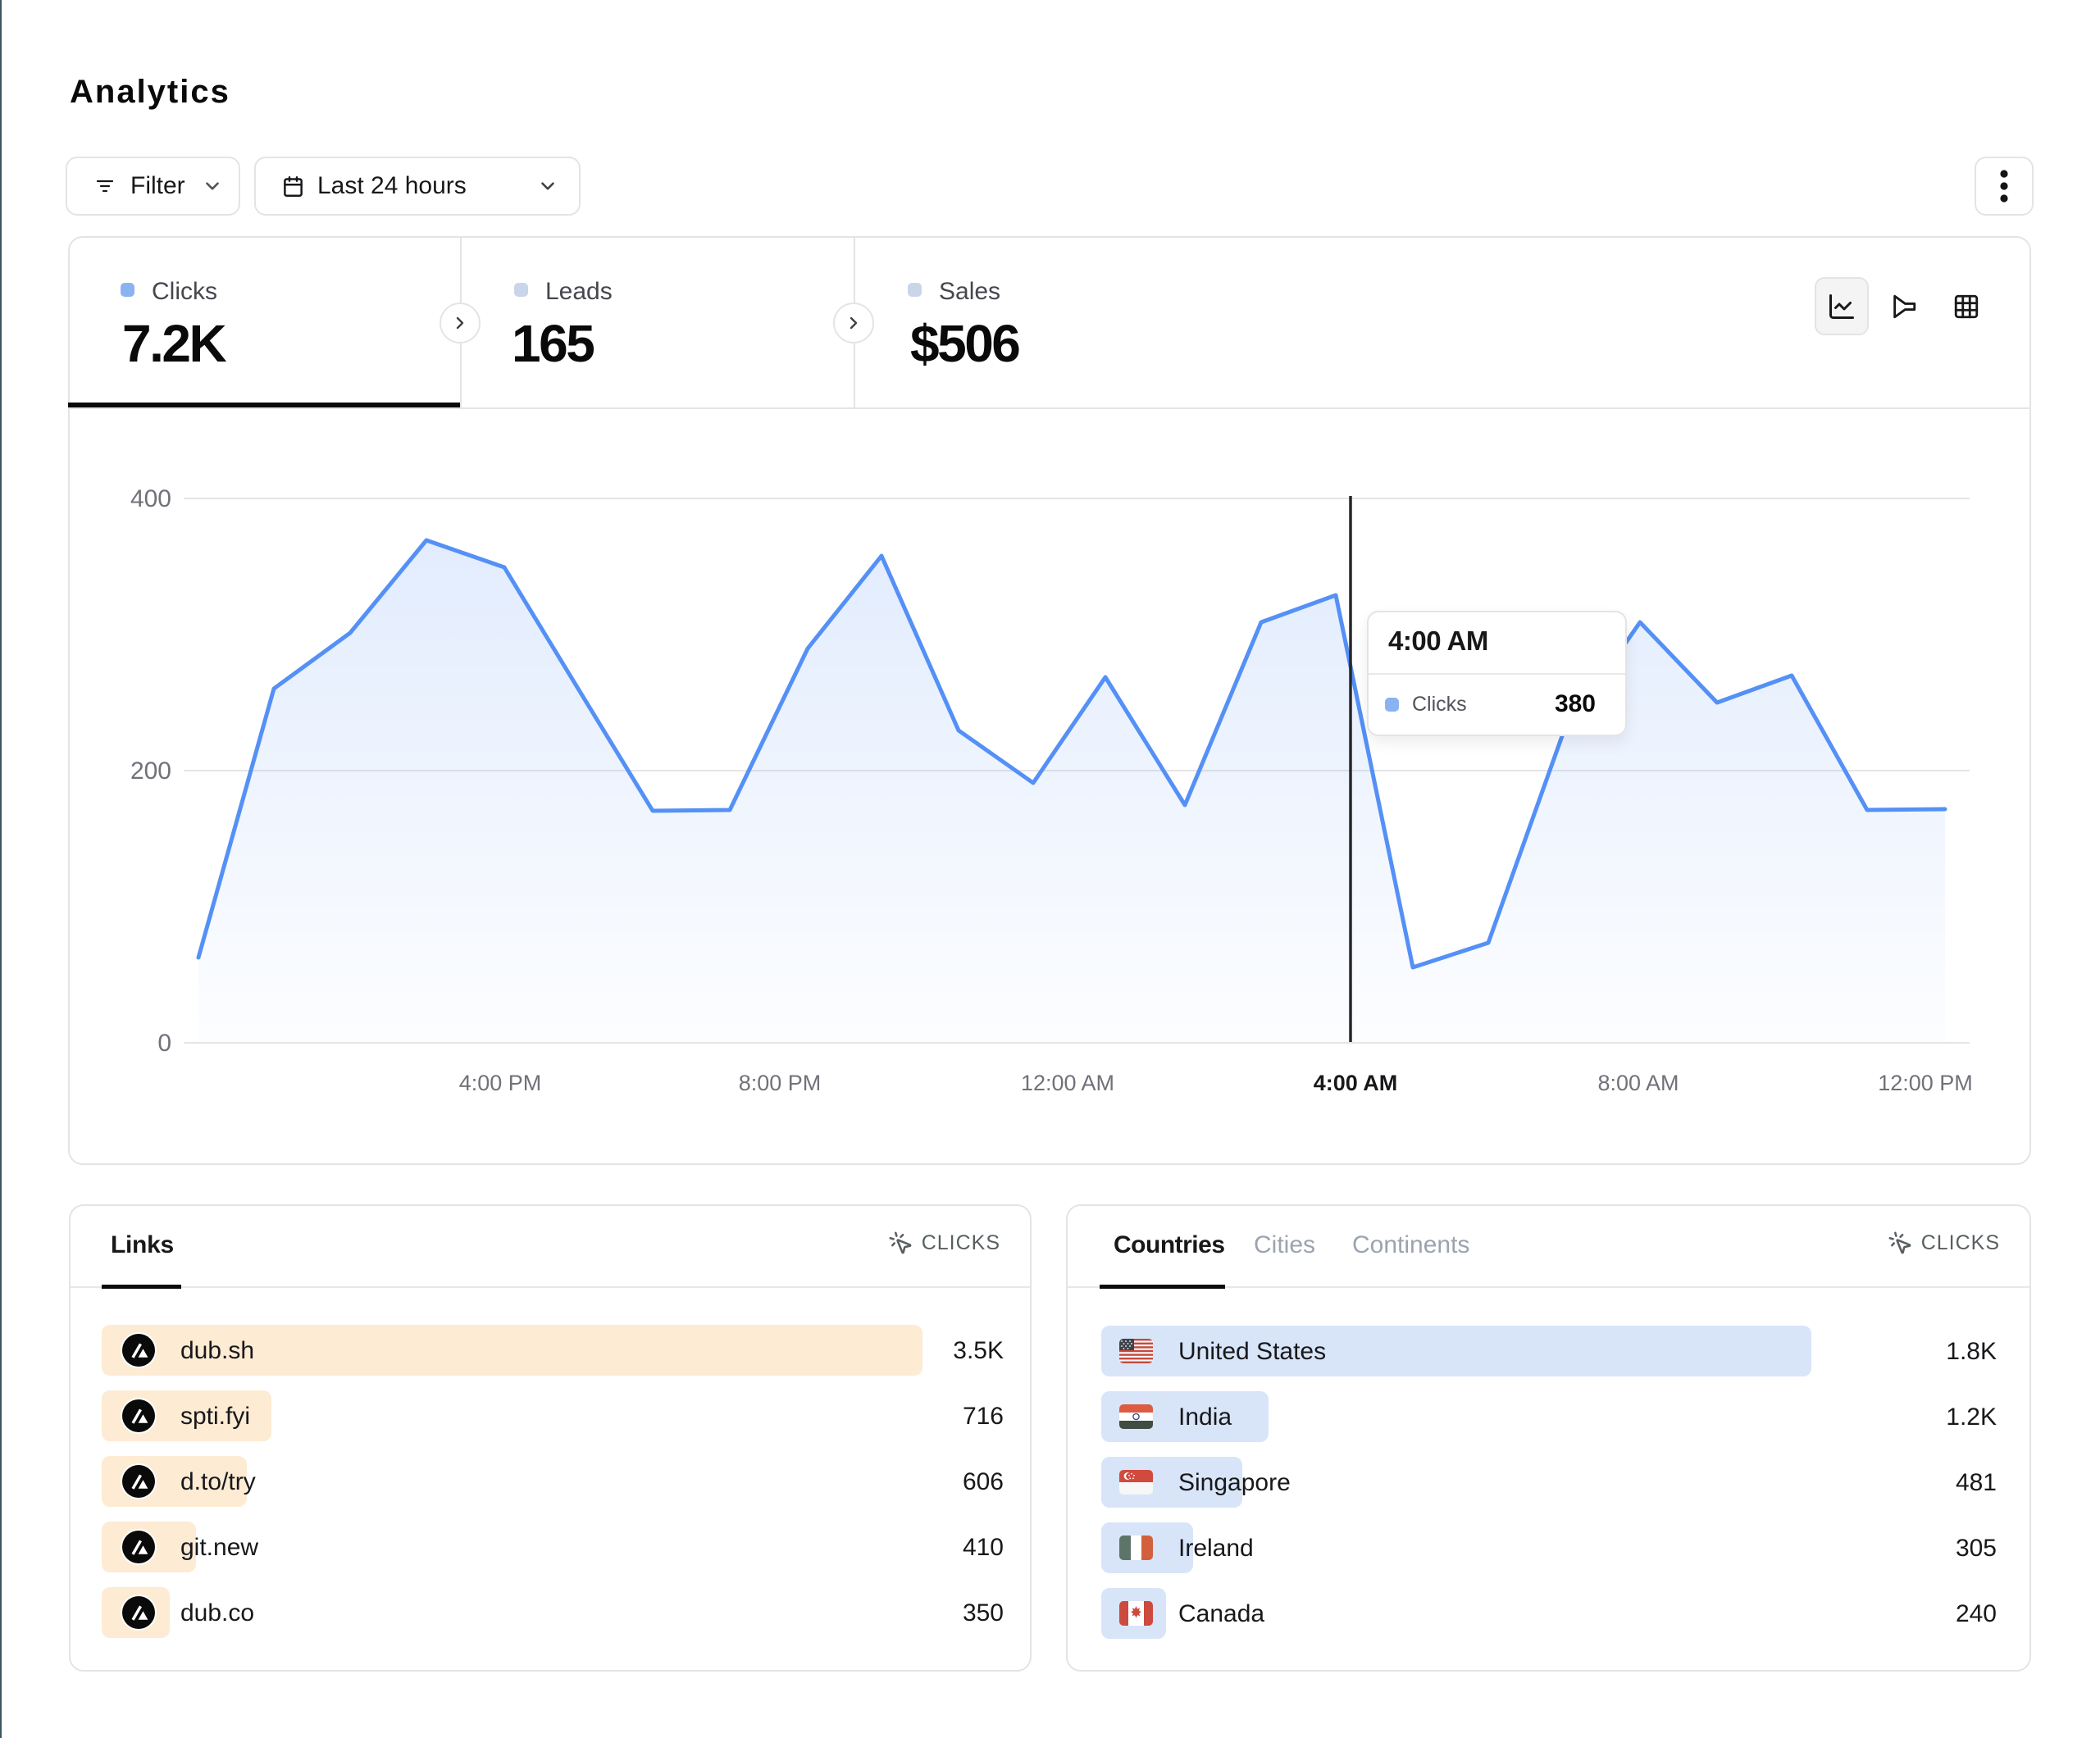 The image size is (2100, 1738). Describe the element at coordinates (780, 1083) in the screenshot. I see `svg-text: 8:00 PM` at that location.